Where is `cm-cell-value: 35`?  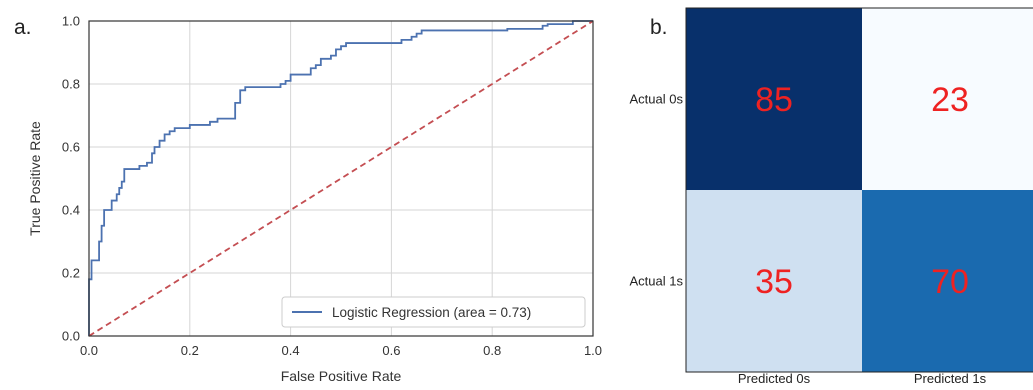 cm-cell-value: 35 is located at coordinates (774, 282).